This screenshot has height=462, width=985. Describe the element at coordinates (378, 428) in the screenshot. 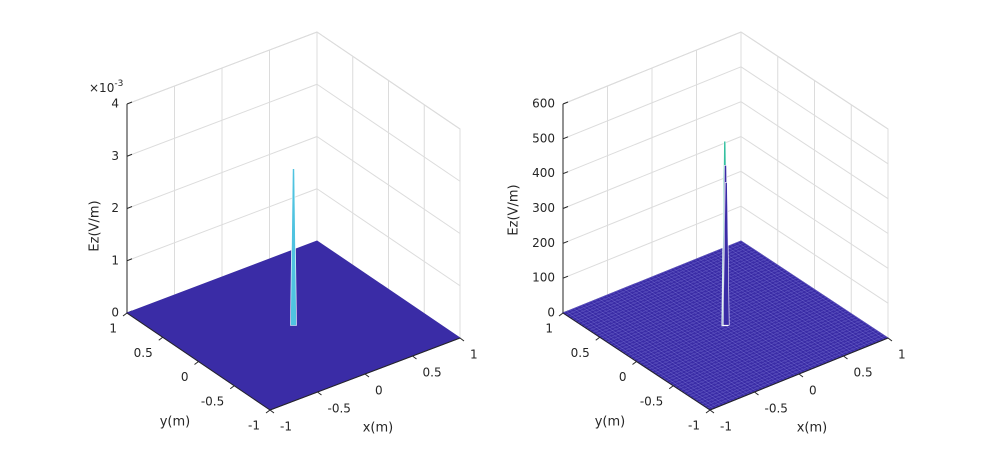

I see `x-axis-label: x(m)` at that location.